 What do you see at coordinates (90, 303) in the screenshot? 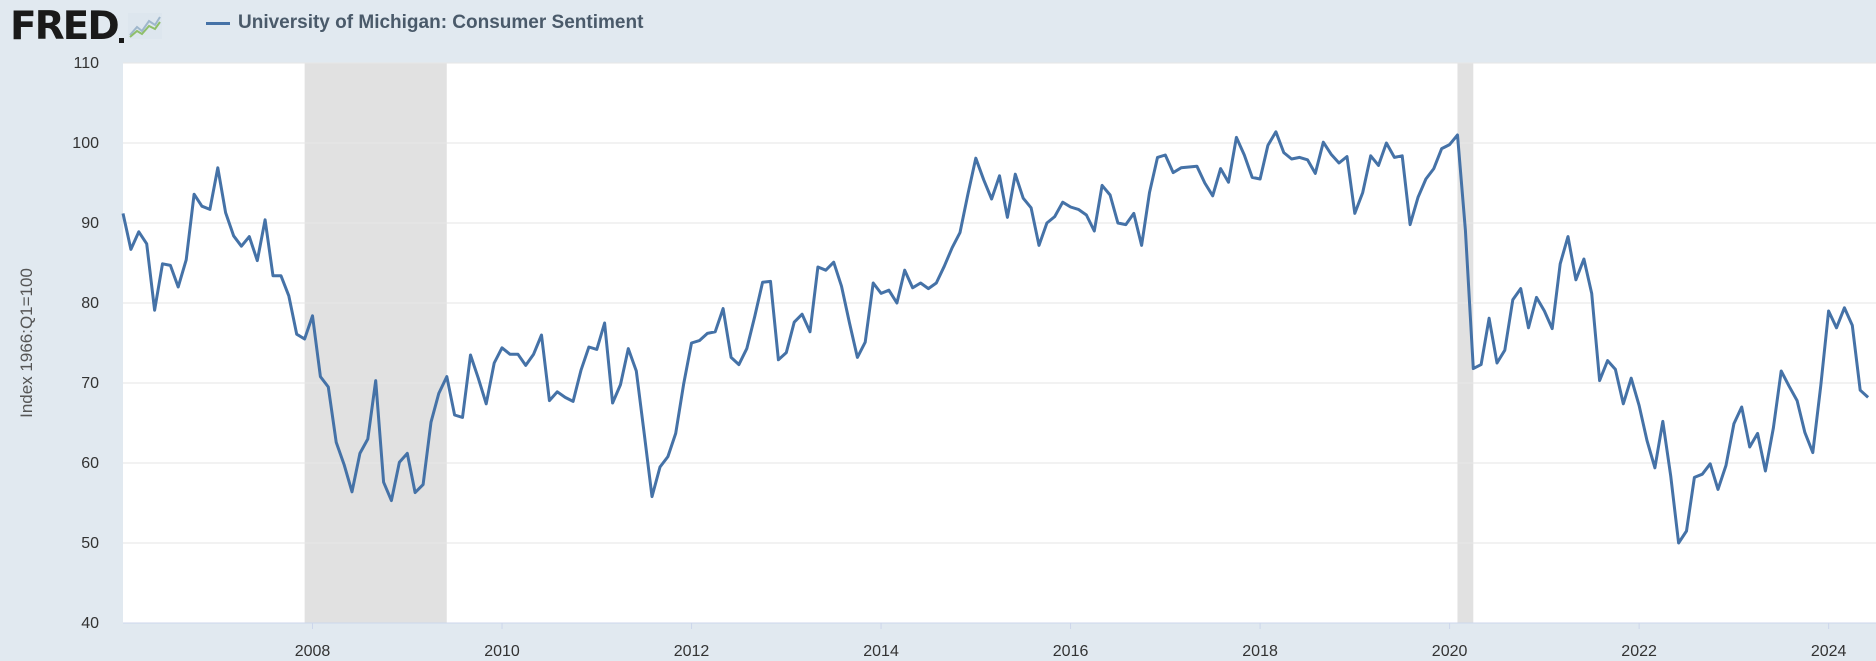
I see `y-tick-label-80: 80` at bounding box center [90, 303].